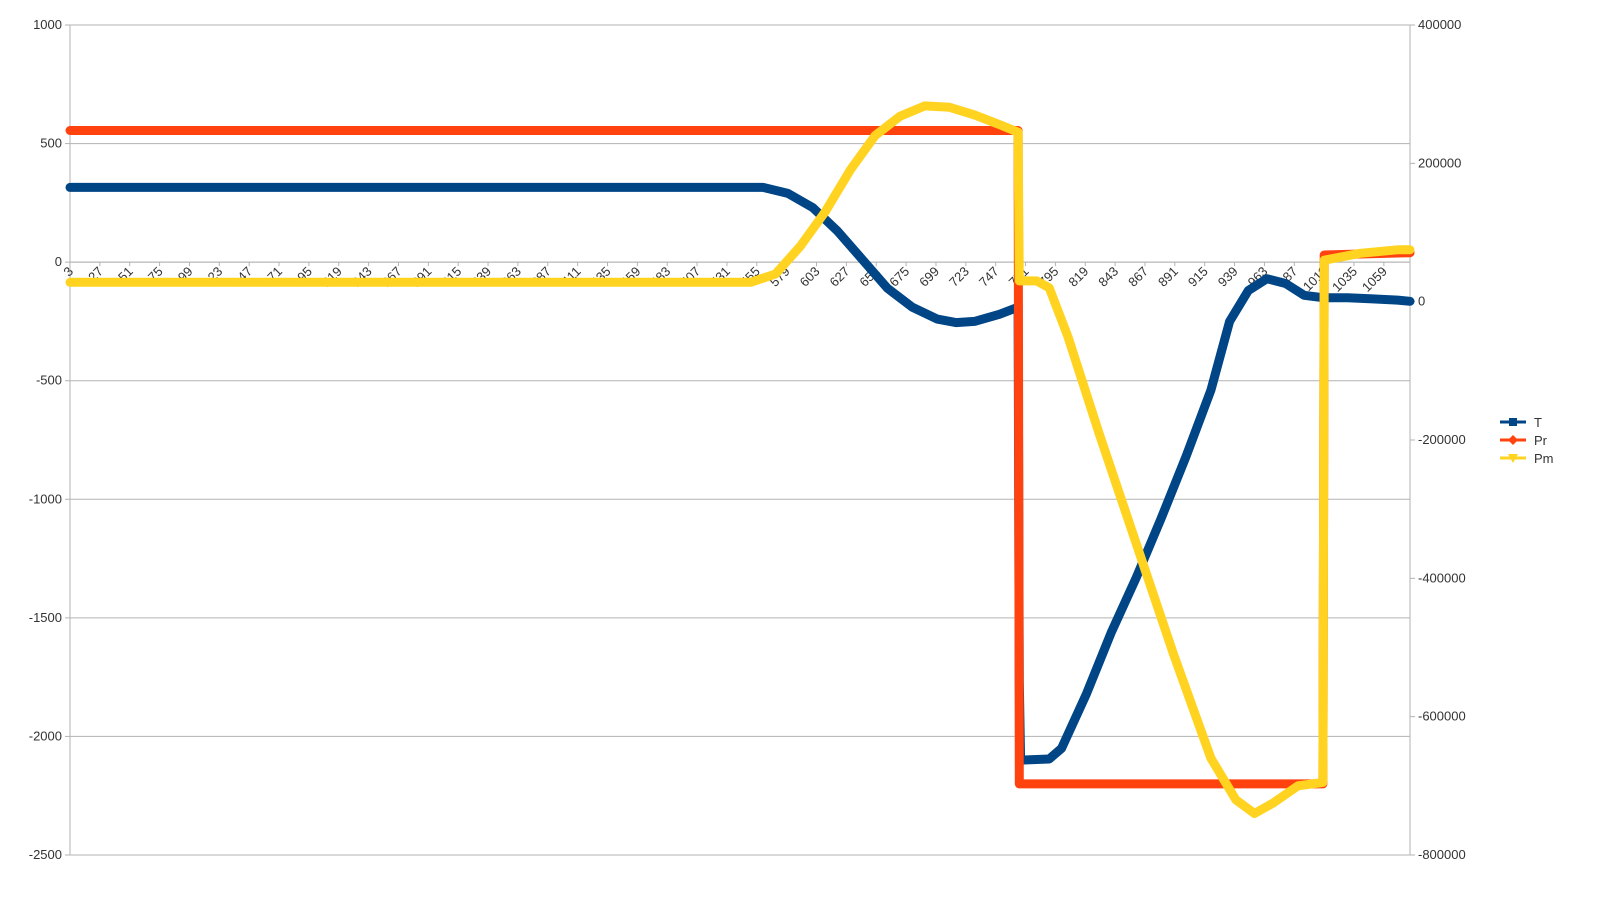 This screenshot has width=1606, height=902. Describe the element at coordinates (1344, 279) in the screenshot. I see `x-axis-tick-label: 1035` at that location.